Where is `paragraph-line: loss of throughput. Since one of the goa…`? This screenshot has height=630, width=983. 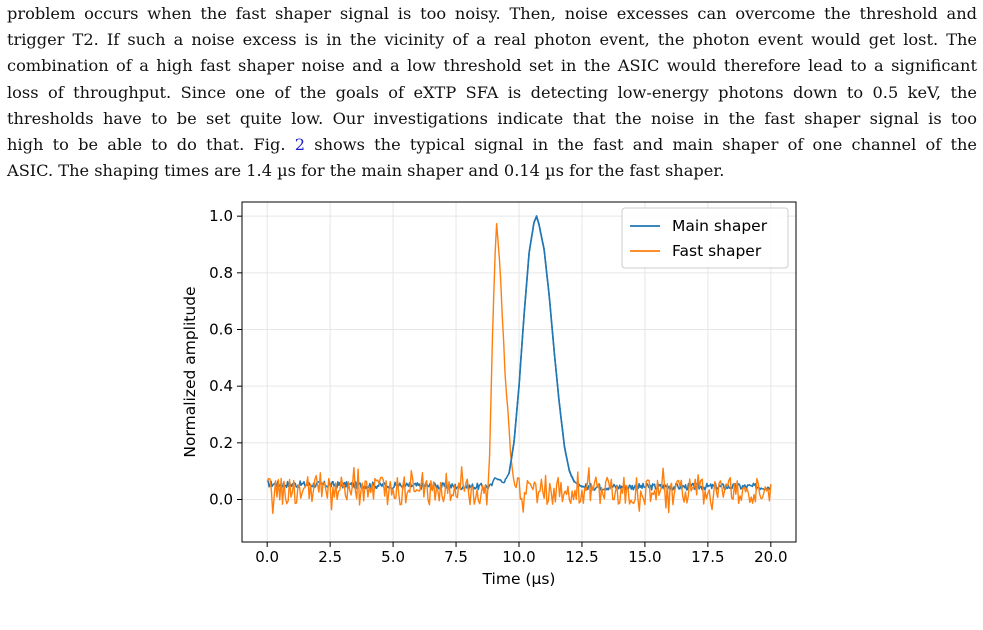 paragraph-line: loss of throughput. Since one of the goa… is located at coordinates (492, 92).